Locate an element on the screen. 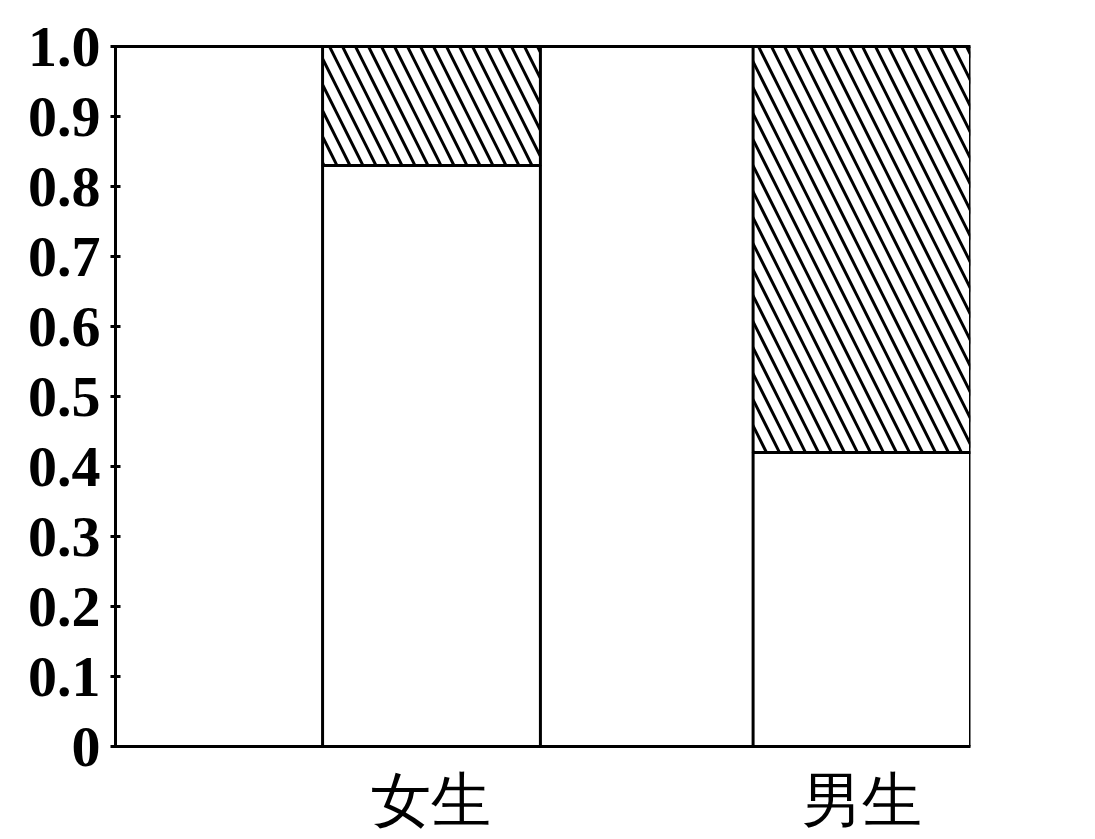  y-tick-label: 0.4 is located at coordinates (64, 466).